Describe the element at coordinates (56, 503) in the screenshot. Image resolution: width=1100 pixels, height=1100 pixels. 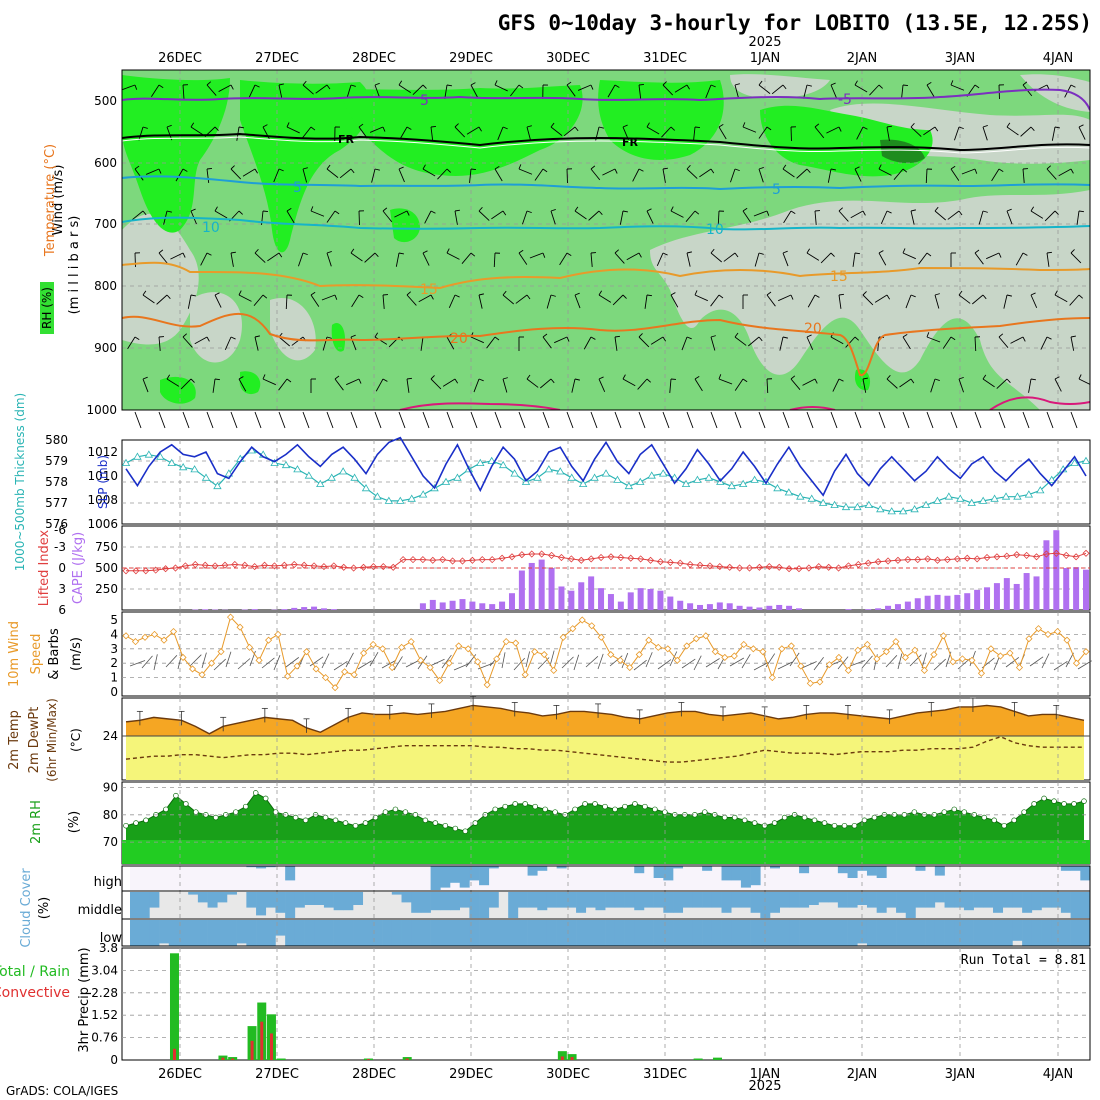
I see `thickness-tick-label: 577` at that location.